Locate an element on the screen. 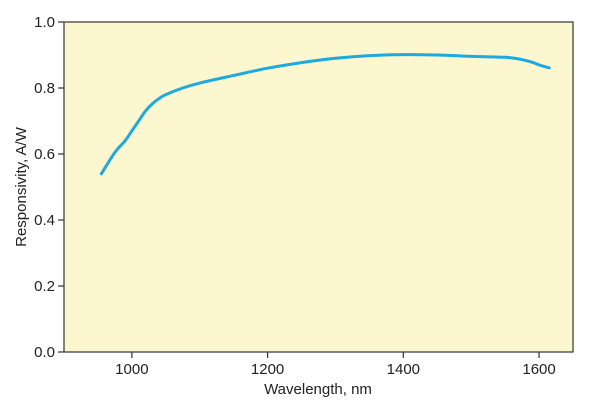  y-tick-label: 0.0 is located at coordinates (44, 352).